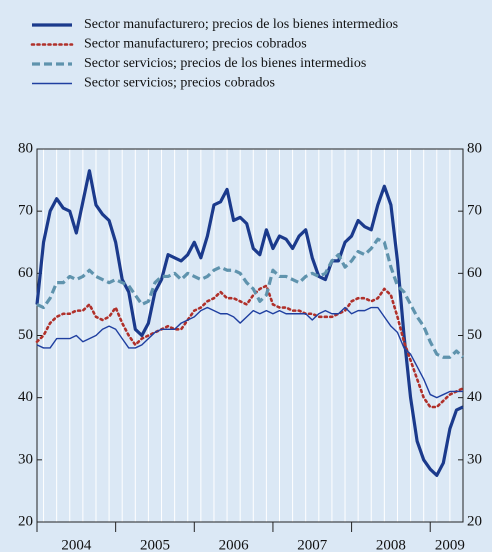  Describe the element at coordinates (25, 335) in the screenshot. I see `y-tick-label-left: 50` at that location.